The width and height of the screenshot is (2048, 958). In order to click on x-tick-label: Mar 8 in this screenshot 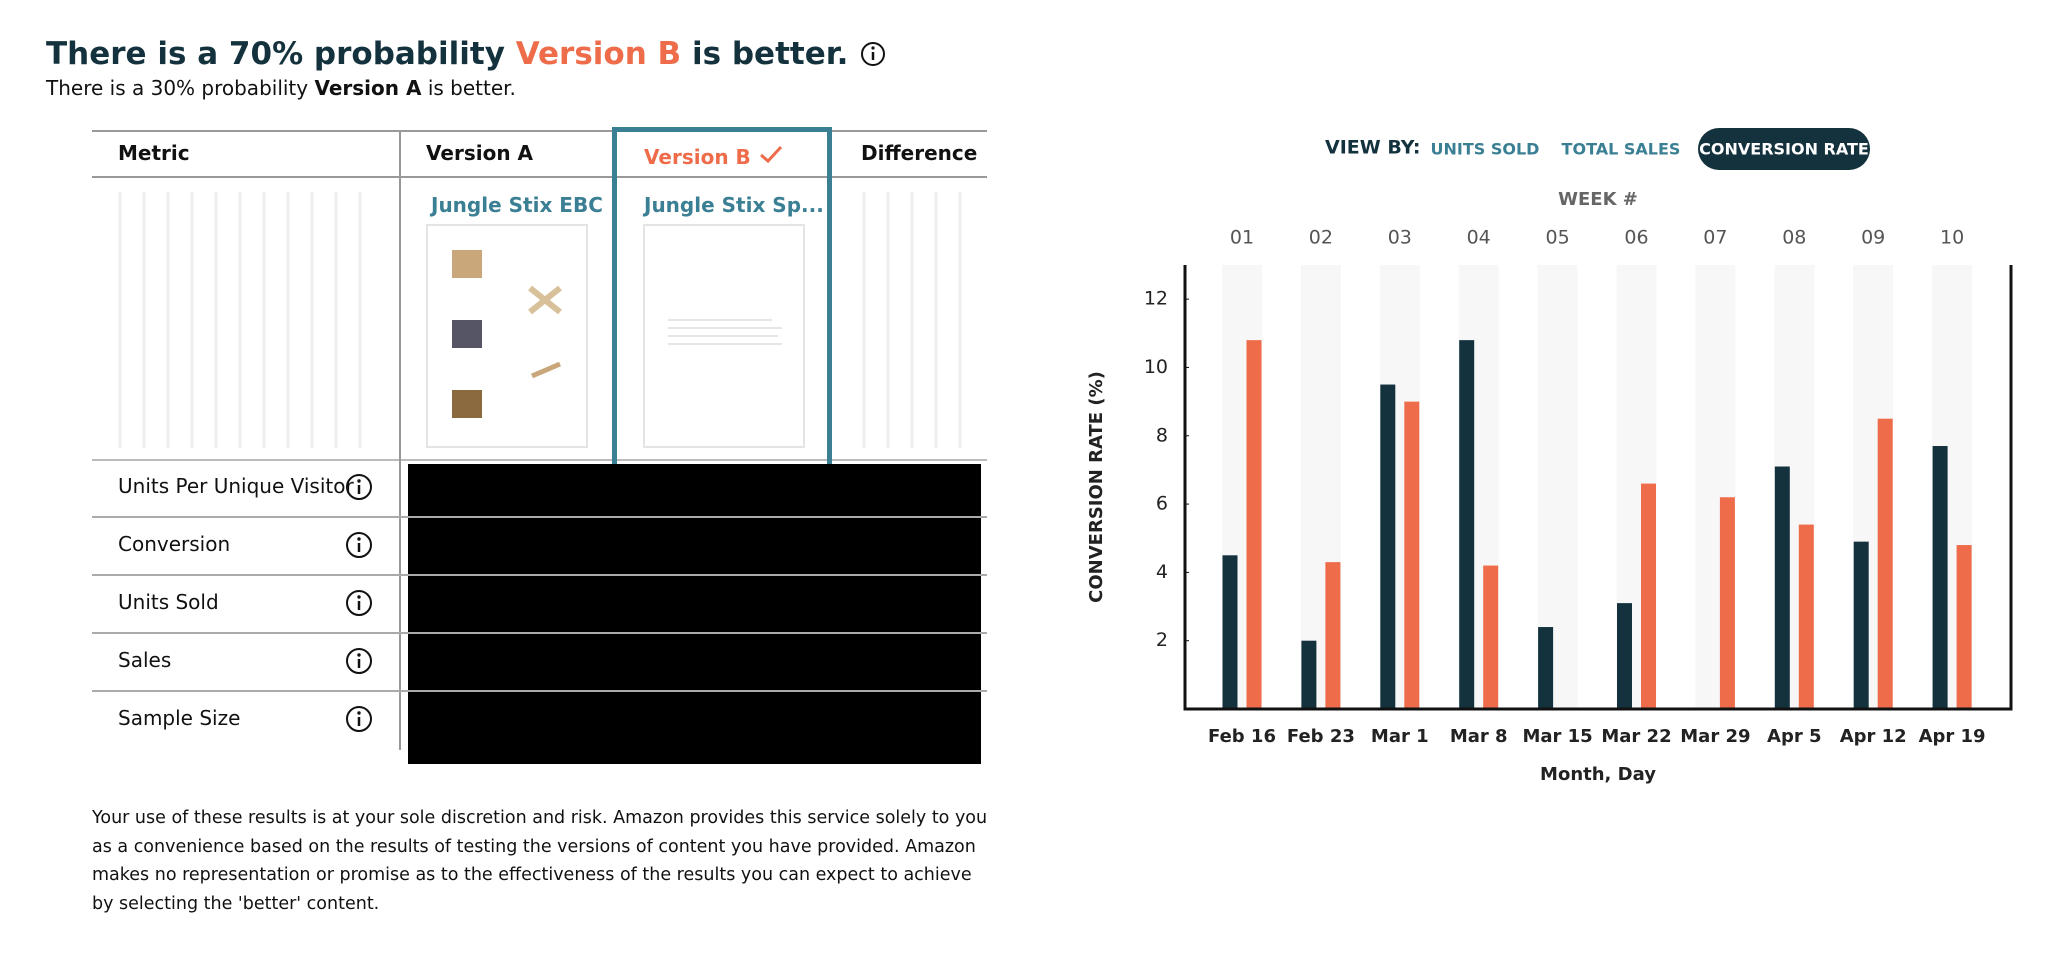, I will do `click(1479, 736)`.